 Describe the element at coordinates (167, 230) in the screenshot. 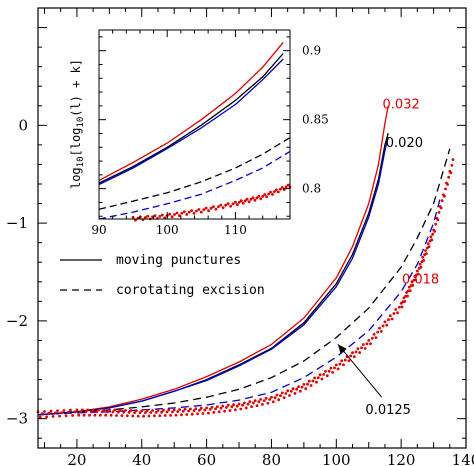

I see `inset-x-tick-label: 100` at that location.